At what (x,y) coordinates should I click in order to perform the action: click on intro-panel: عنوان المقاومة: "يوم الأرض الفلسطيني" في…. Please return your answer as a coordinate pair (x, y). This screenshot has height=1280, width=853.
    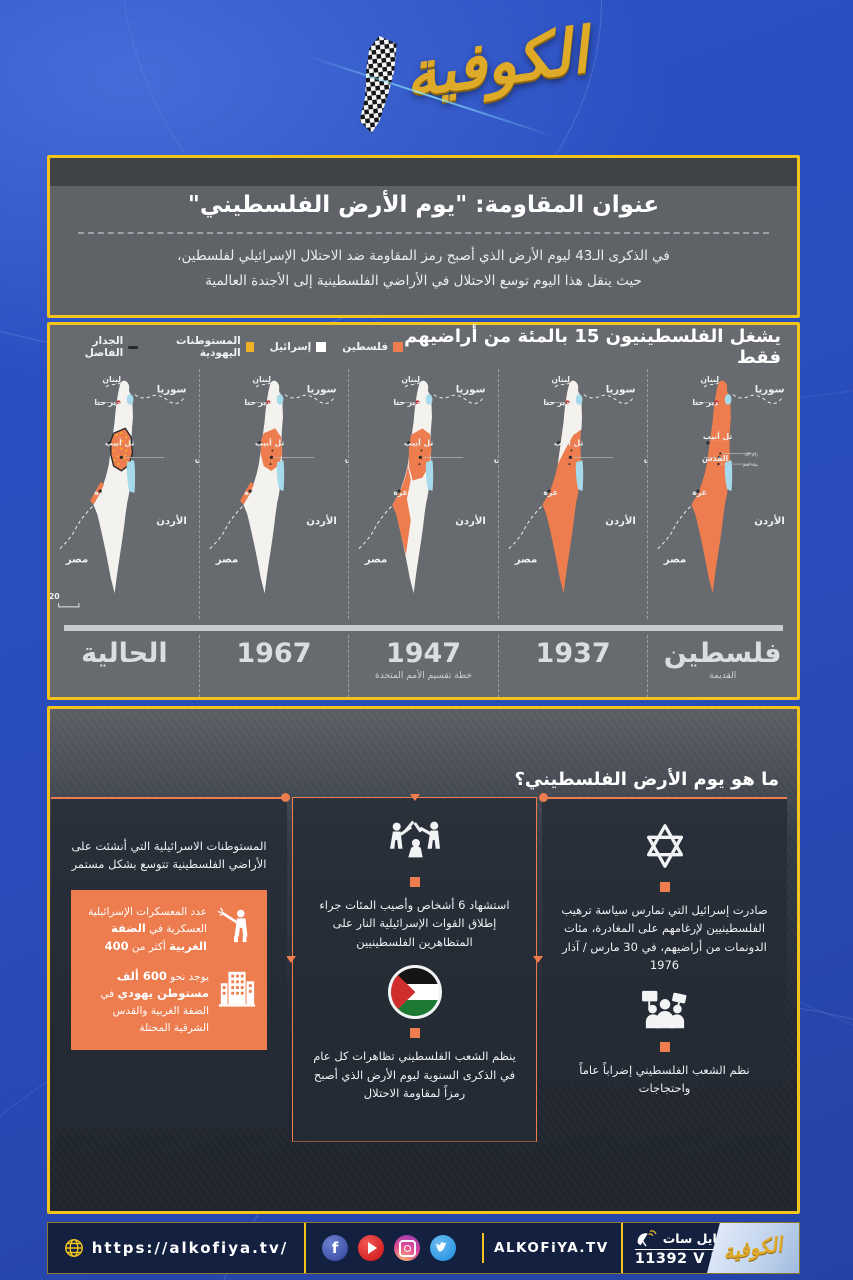
    Looking at the image, I should click on (423, 236).